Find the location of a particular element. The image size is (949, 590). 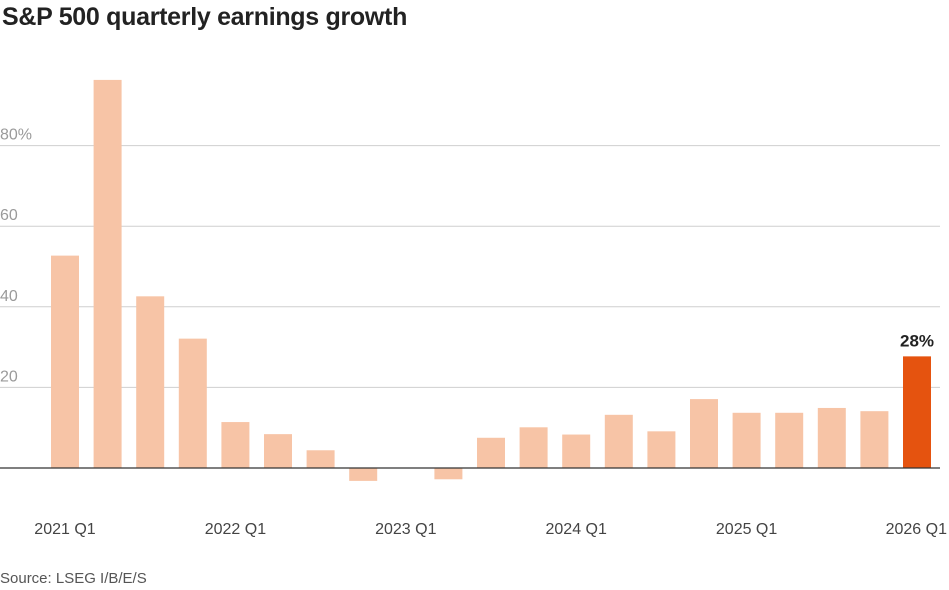

bar-2023-q2 is located at coordinates (448, 474).